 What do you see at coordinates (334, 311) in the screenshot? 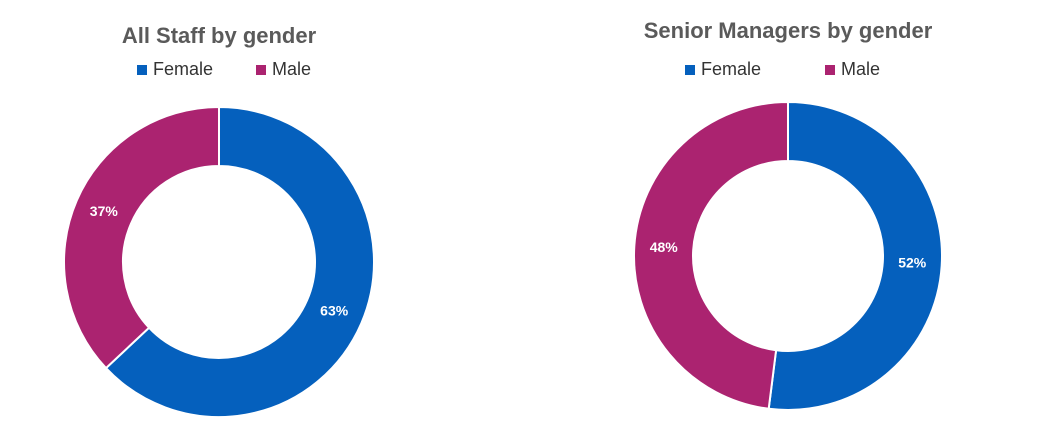
I see `data-label: 63%` at bounding box center [334, 311].